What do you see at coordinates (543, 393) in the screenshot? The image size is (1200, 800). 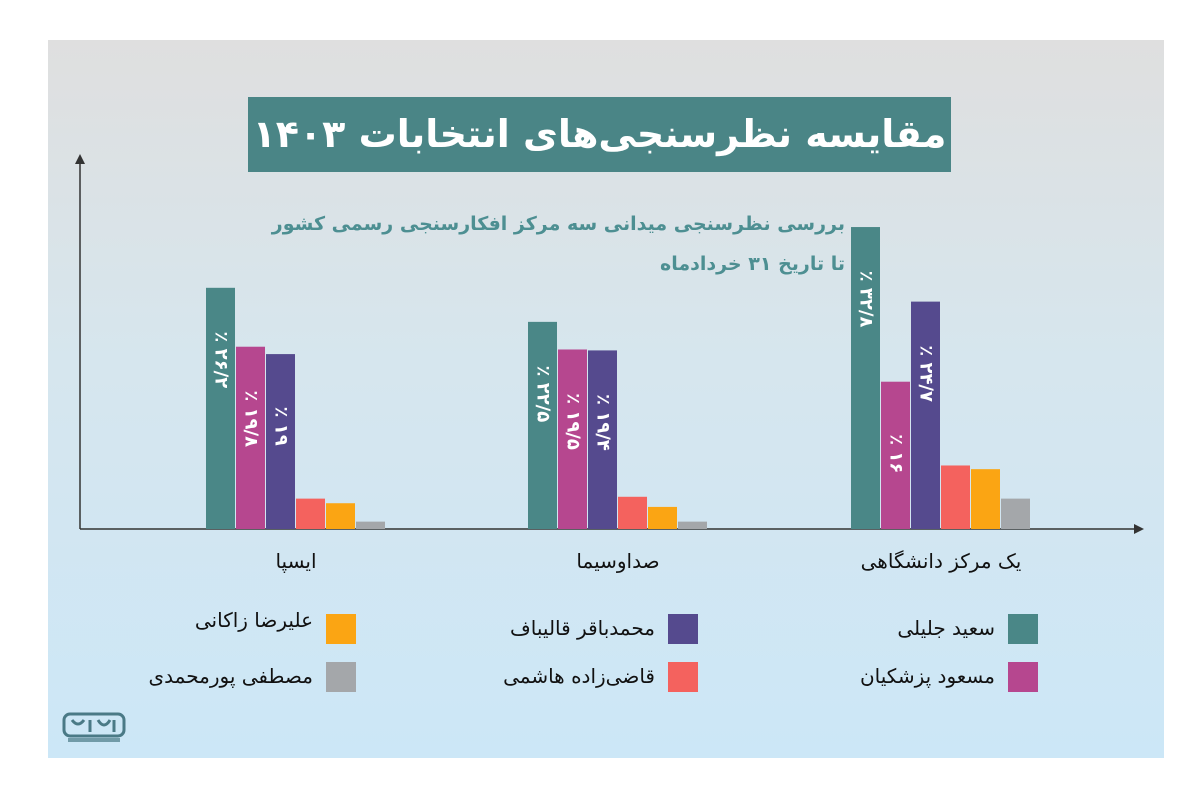 I see `data-label-1-0: ٪ ۲۲/۵` at bounding box center [543, 393].